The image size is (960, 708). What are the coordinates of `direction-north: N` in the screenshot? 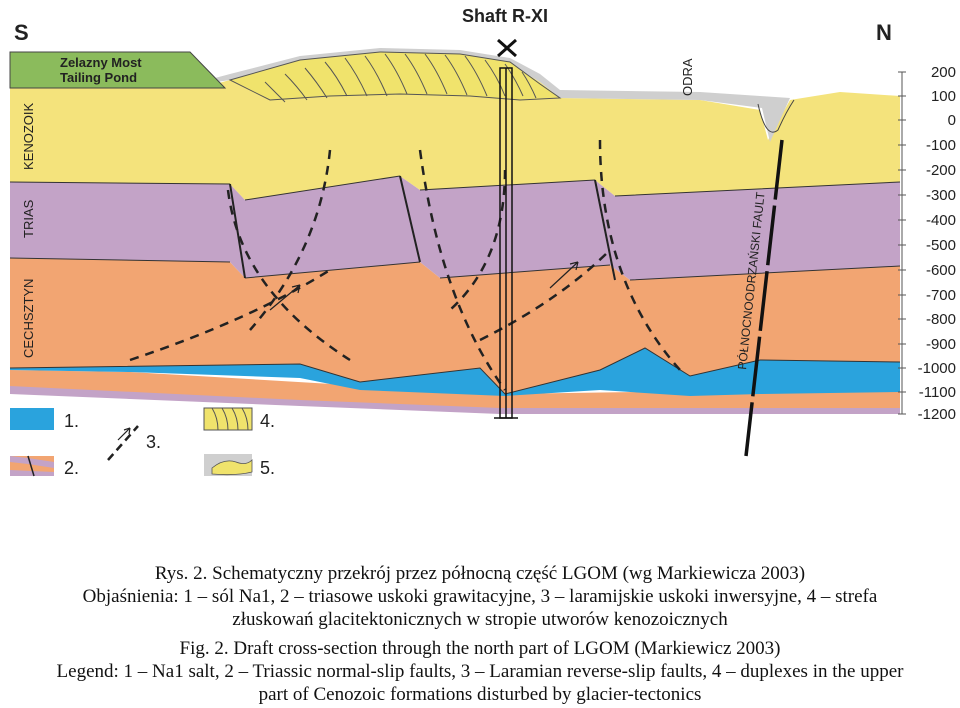 It's located at (884, 32).